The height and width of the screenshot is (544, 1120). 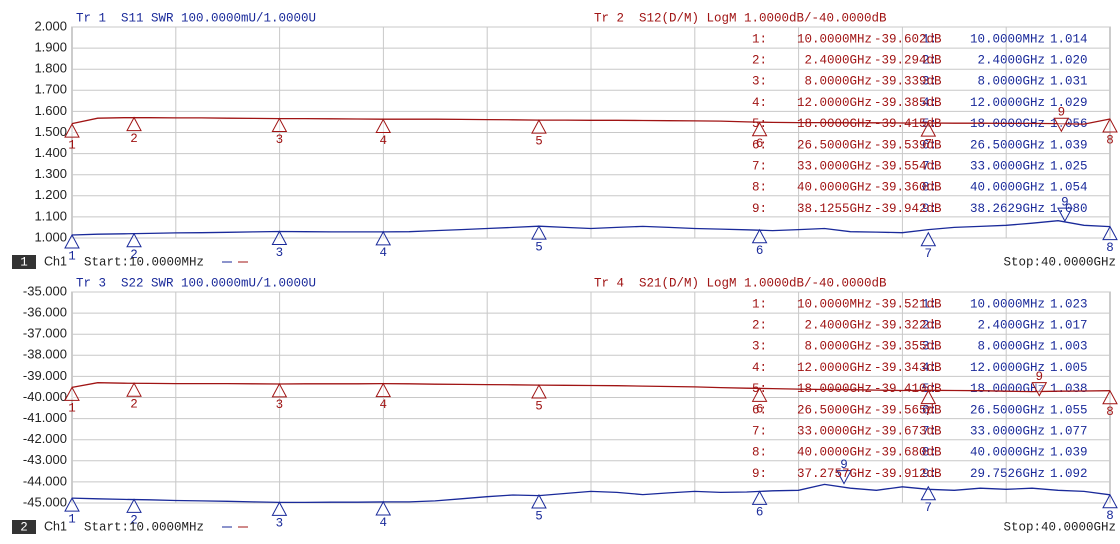 What do you see at coordinates (50, 215) in the screenshot?
I see `y-tick-label: 1.100` at bounding box center [50, 215].